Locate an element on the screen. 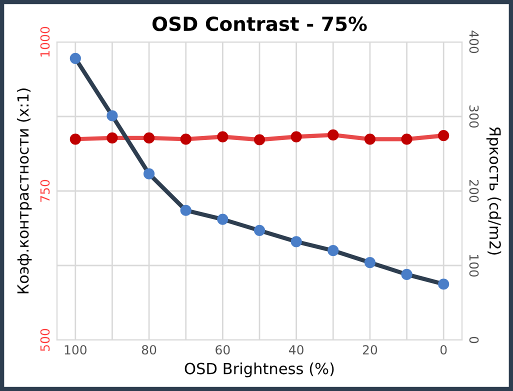 The height and width of the screenshot is (391, 513). y2-tick-label: 400 is located at coordinates (474, 42).